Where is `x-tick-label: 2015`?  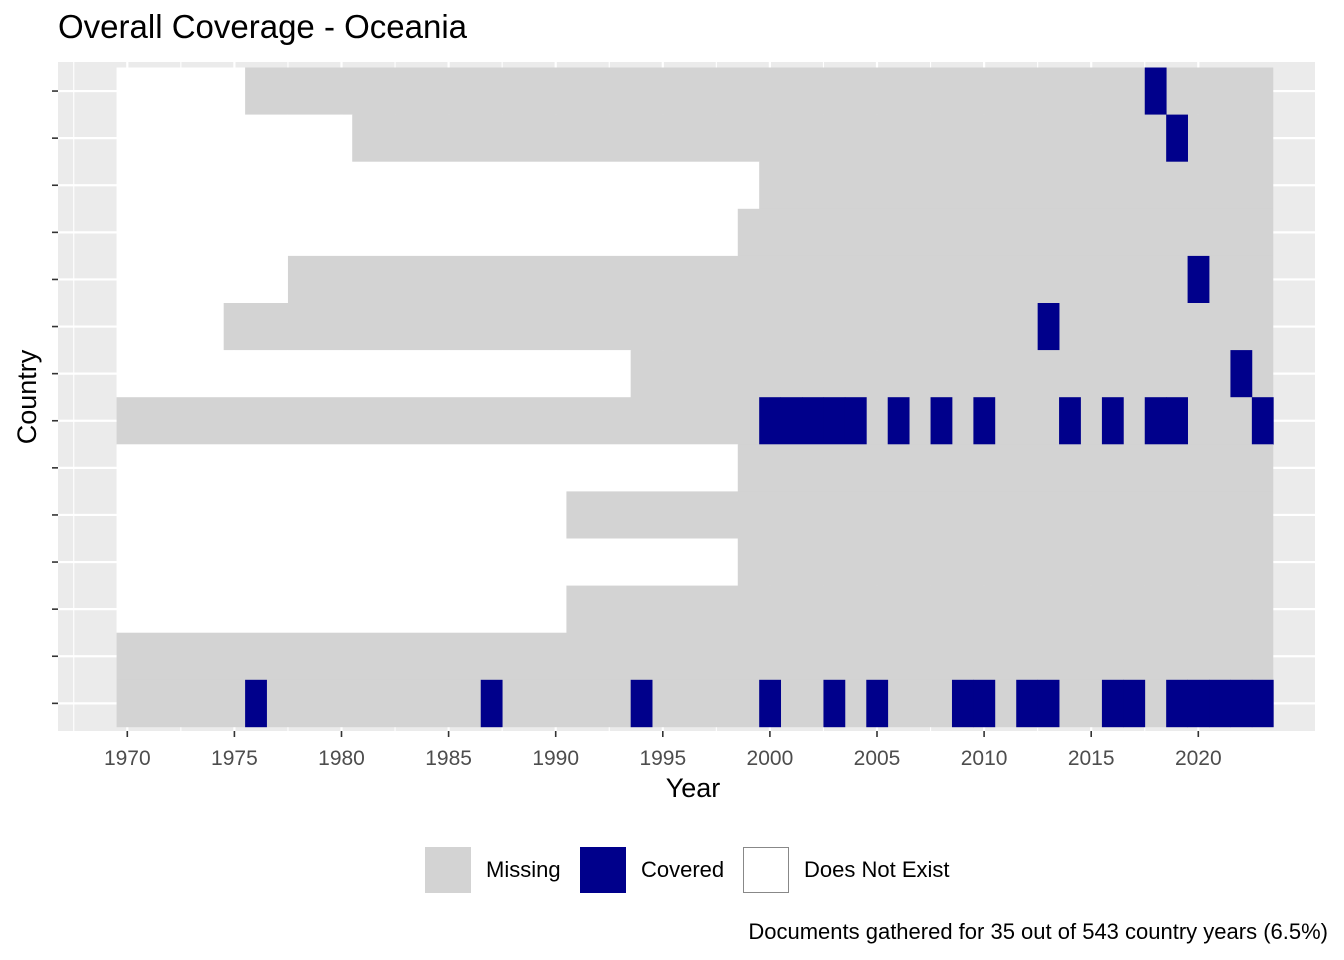 x-tick-label: 2015 is located at coordinates (1091, 758).